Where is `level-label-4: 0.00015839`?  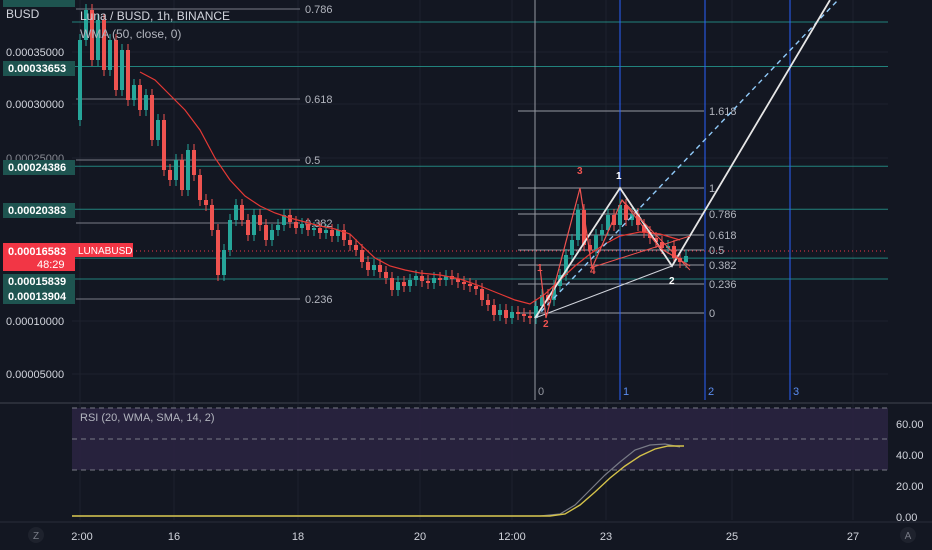 level-label-4: 0.00015839 is located at coordinates (37, 282).